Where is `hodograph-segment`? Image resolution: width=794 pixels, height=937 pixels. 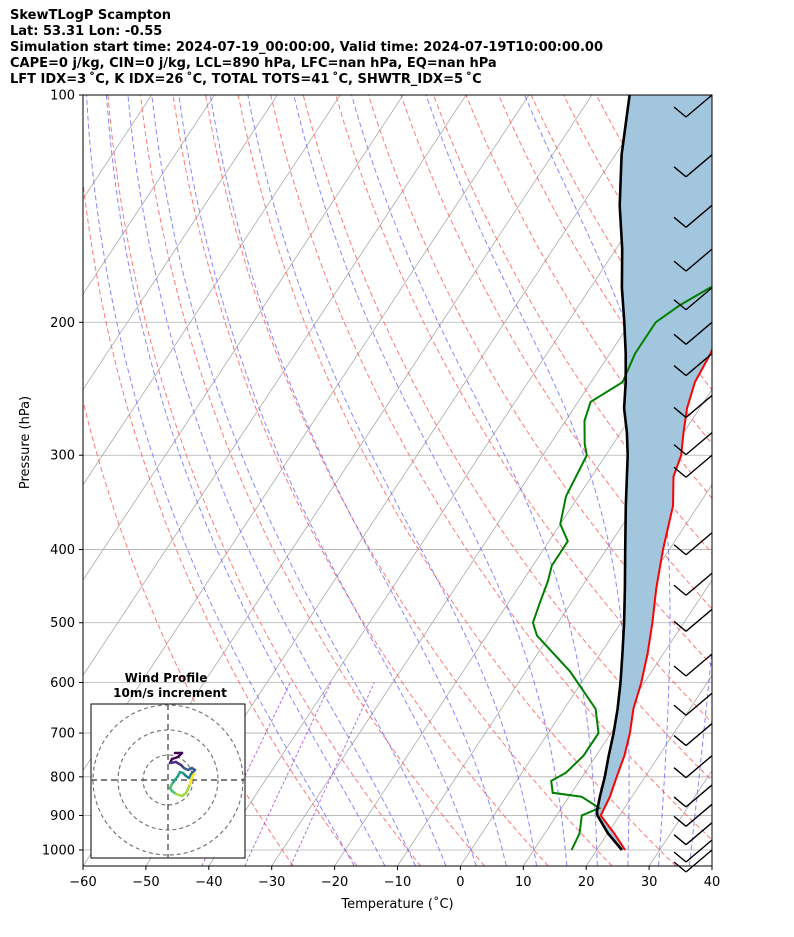
hodograph-segment is located at coordinates (193, 776).